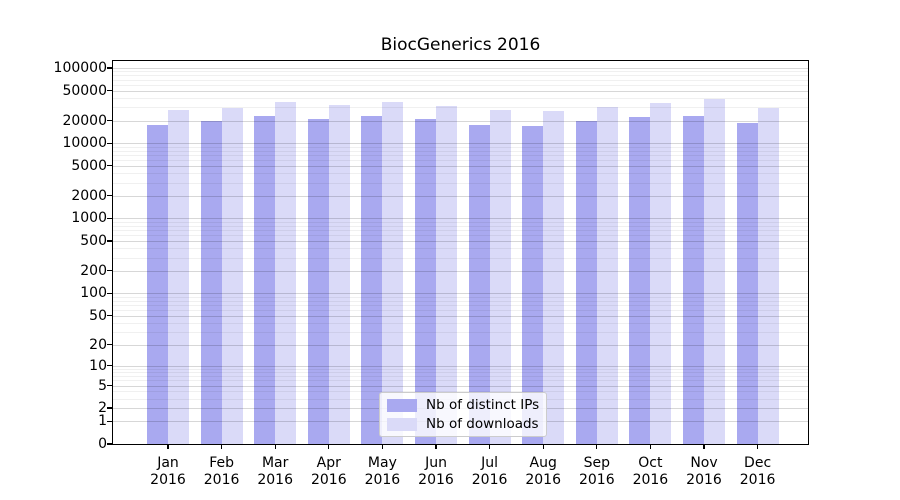 This screenshot has width=900, height=500. What do you see at coordinates (98, 365) in the screenshot?
I see `y-tick-label-10: 10` at bounding box center [98, 365].